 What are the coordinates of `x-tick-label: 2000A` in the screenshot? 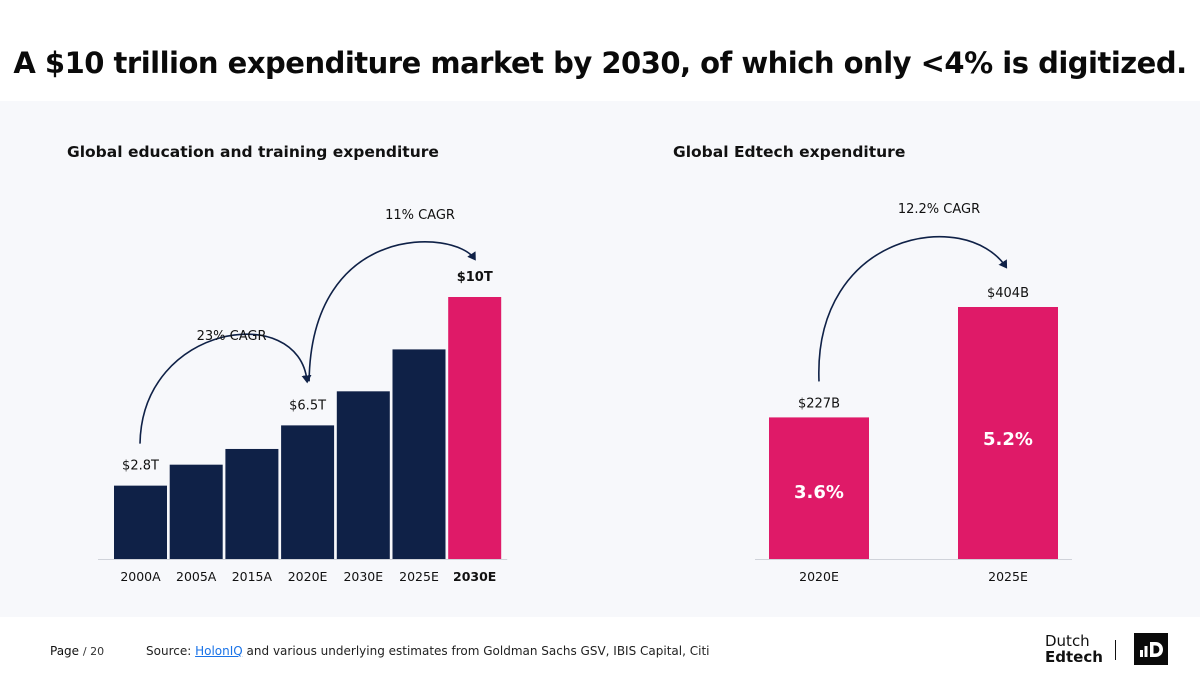 It's located at (140, 576).